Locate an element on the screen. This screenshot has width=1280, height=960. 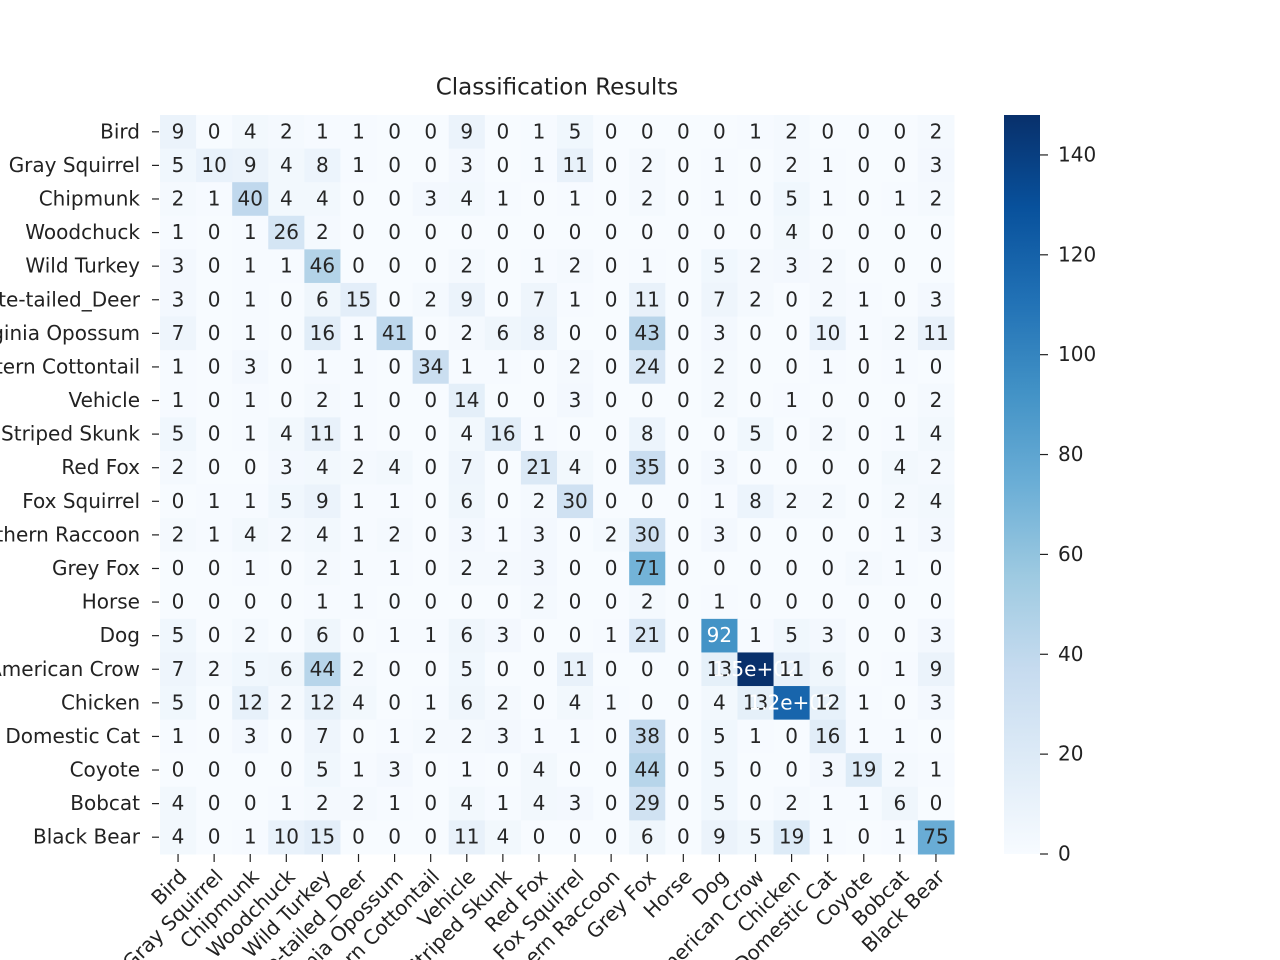
cell-label: 21 is located at coordinates (538, 467).